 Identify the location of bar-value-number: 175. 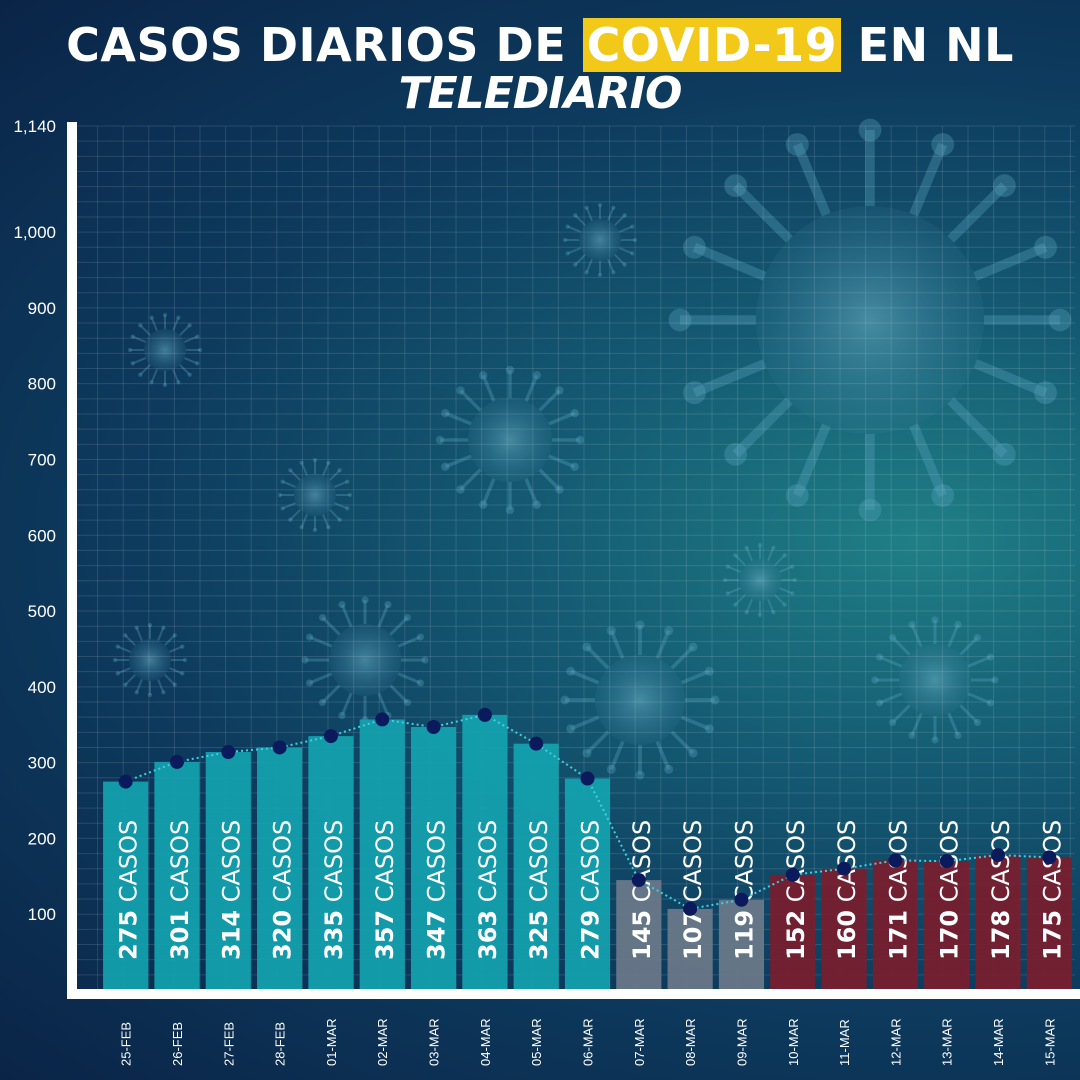
(1052, 935).